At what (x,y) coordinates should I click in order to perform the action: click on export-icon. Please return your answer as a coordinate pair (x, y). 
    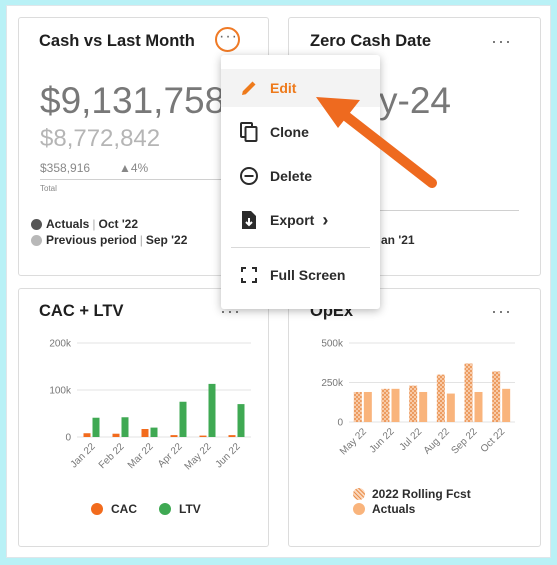
    Looking at the image, I should click on (249, 220).